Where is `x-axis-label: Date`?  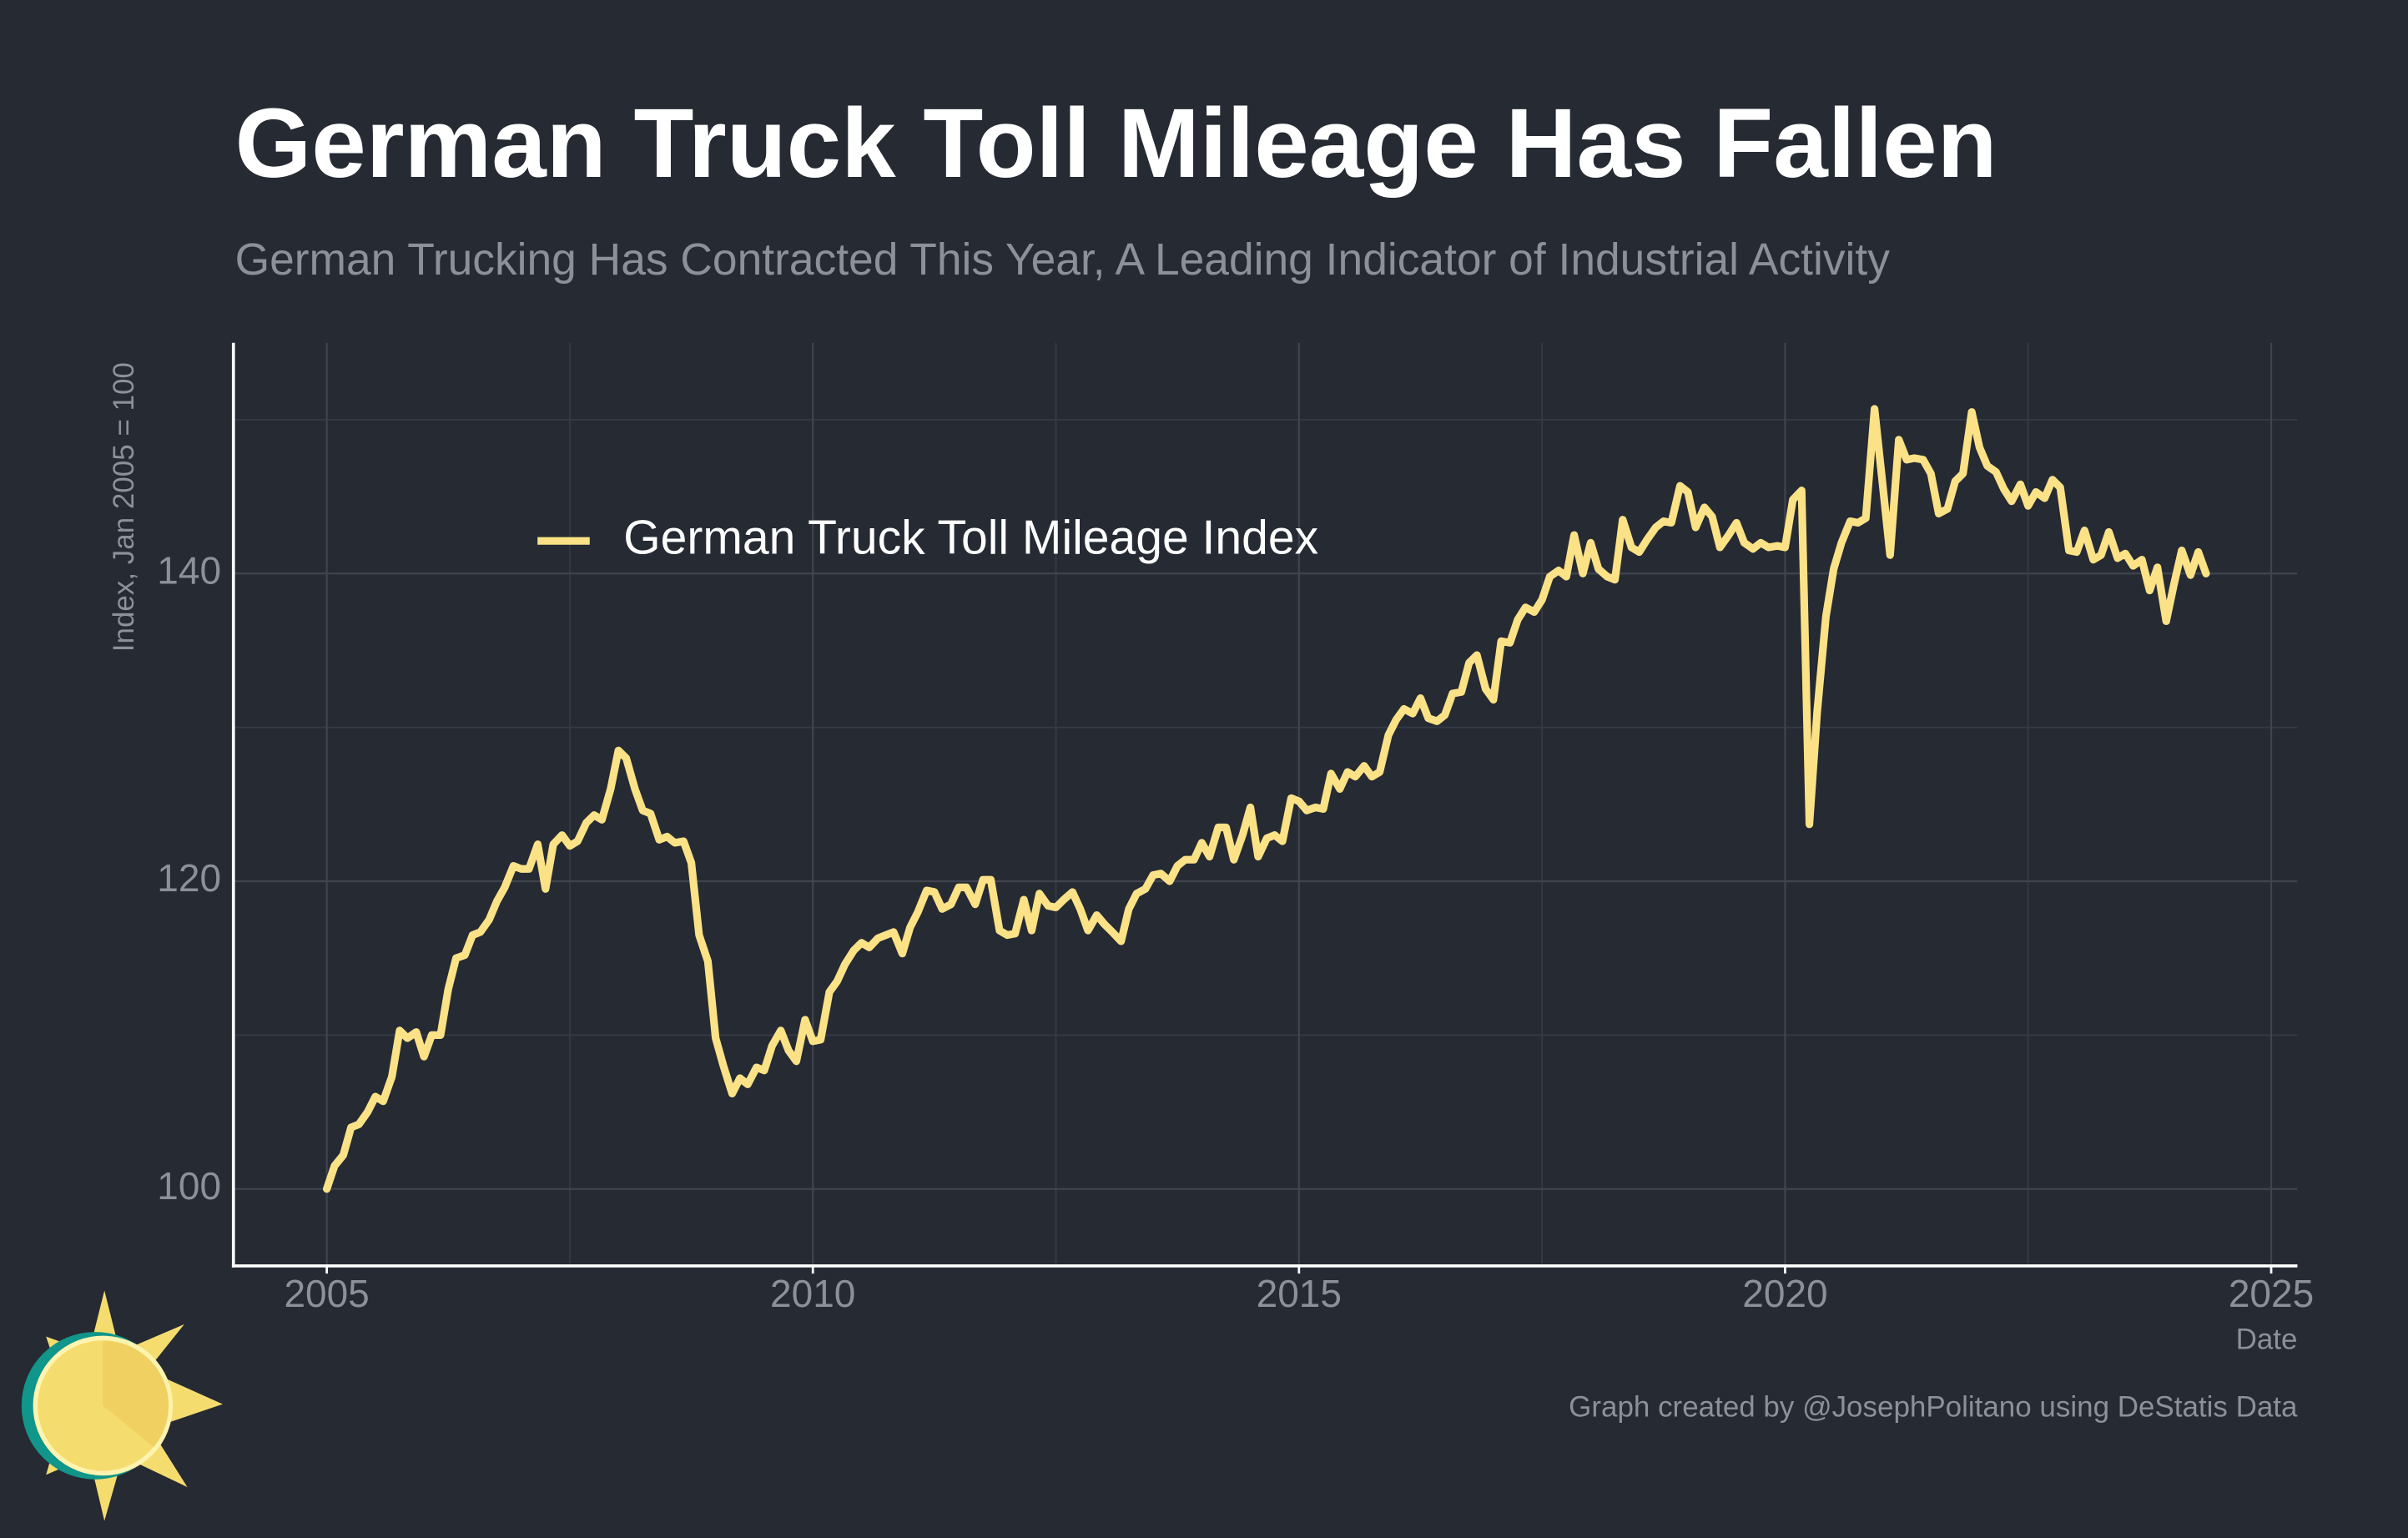 x-axis-label: Date is located at coordinates (2267, 1339).